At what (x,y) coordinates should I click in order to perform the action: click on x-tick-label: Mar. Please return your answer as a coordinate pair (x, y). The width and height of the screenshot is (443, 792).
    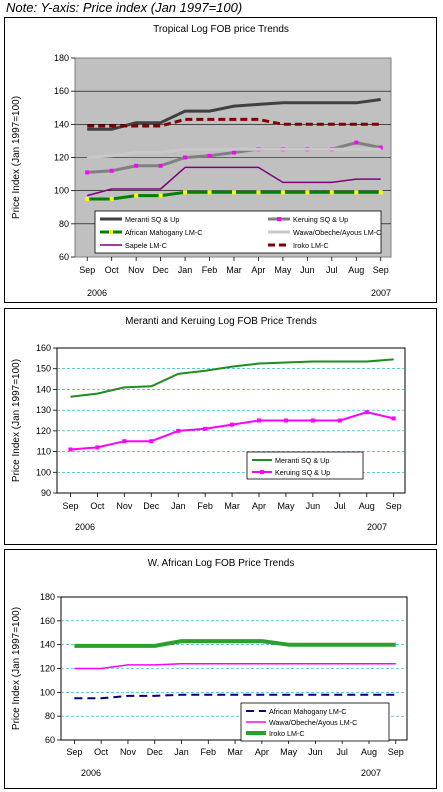
    Looking at the image, I should click on (235, 752).